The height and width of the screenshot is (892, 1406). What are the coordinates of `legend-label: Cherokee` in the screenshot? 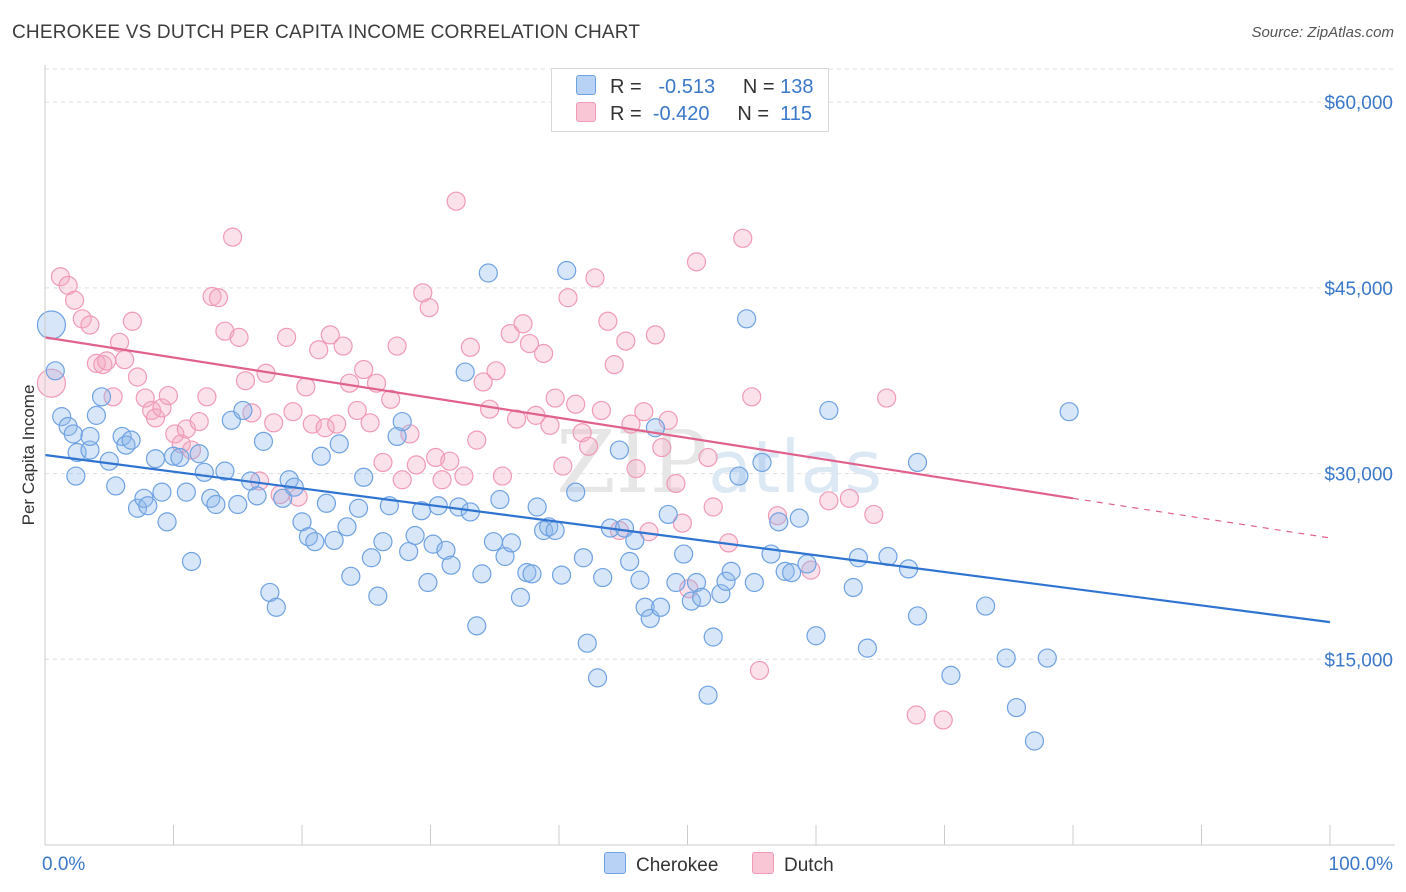 It's located at (677, 865).